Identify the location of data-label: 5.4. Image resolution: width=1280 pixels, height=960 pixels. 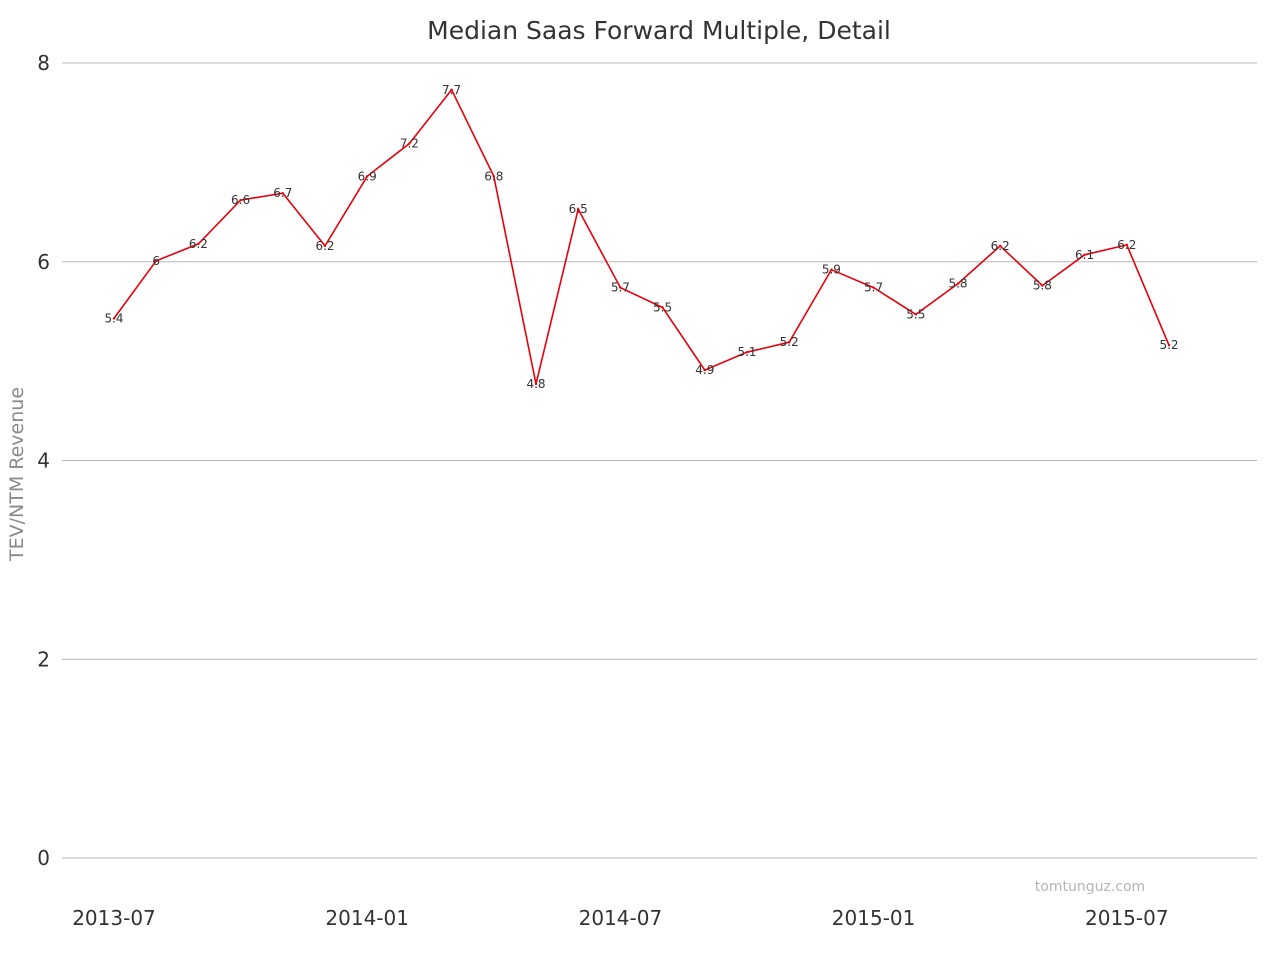
(113, 318).